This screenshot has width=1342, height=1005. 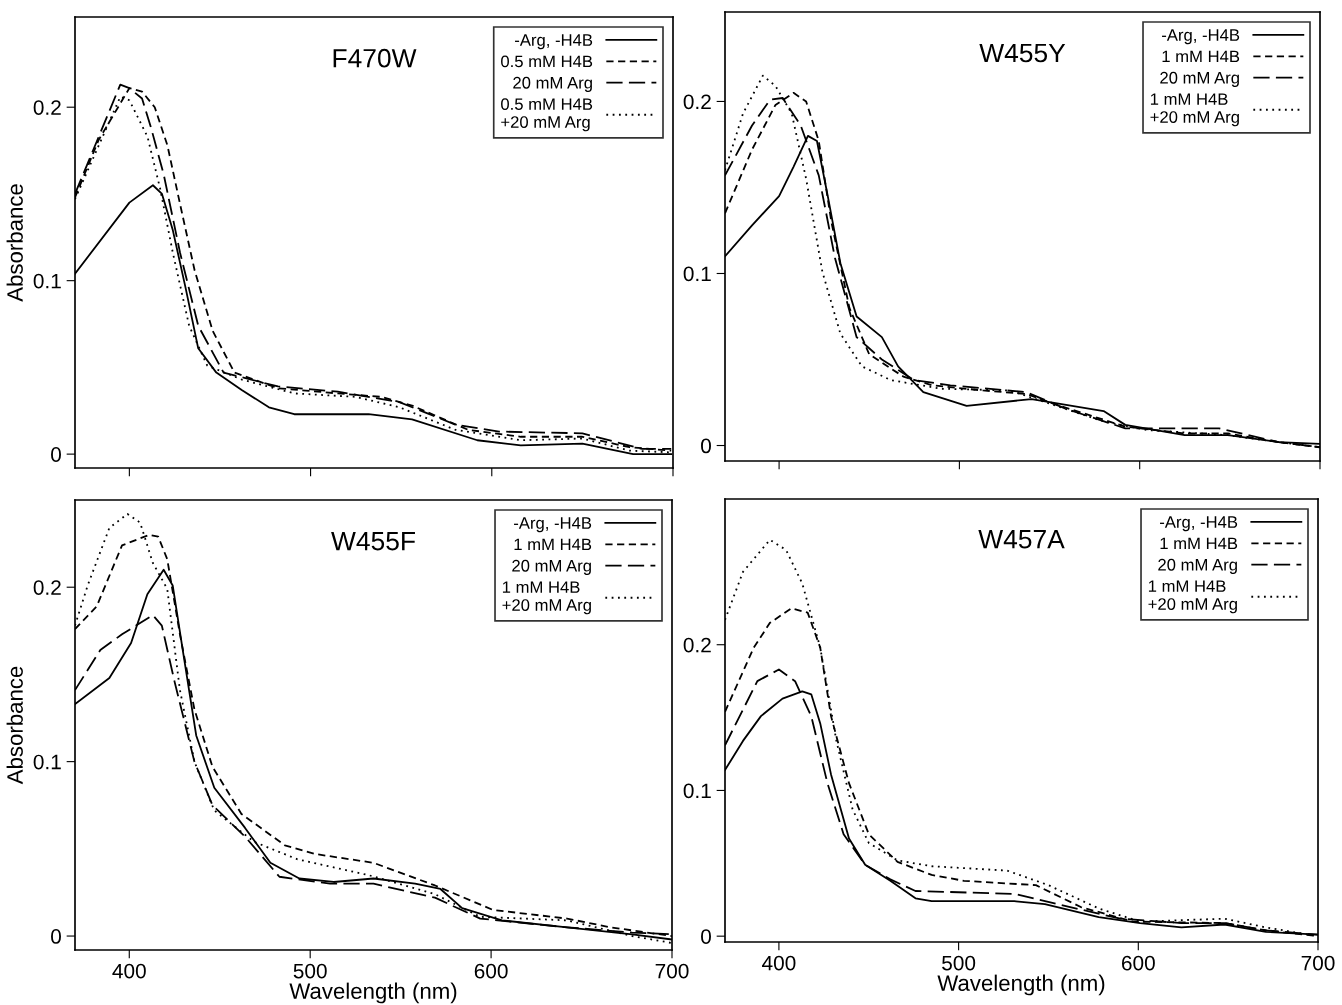 What do you see at coordinates (1021, 539) in the screenshot?
I see `text: W457A` at bounding box center [1021, 539].